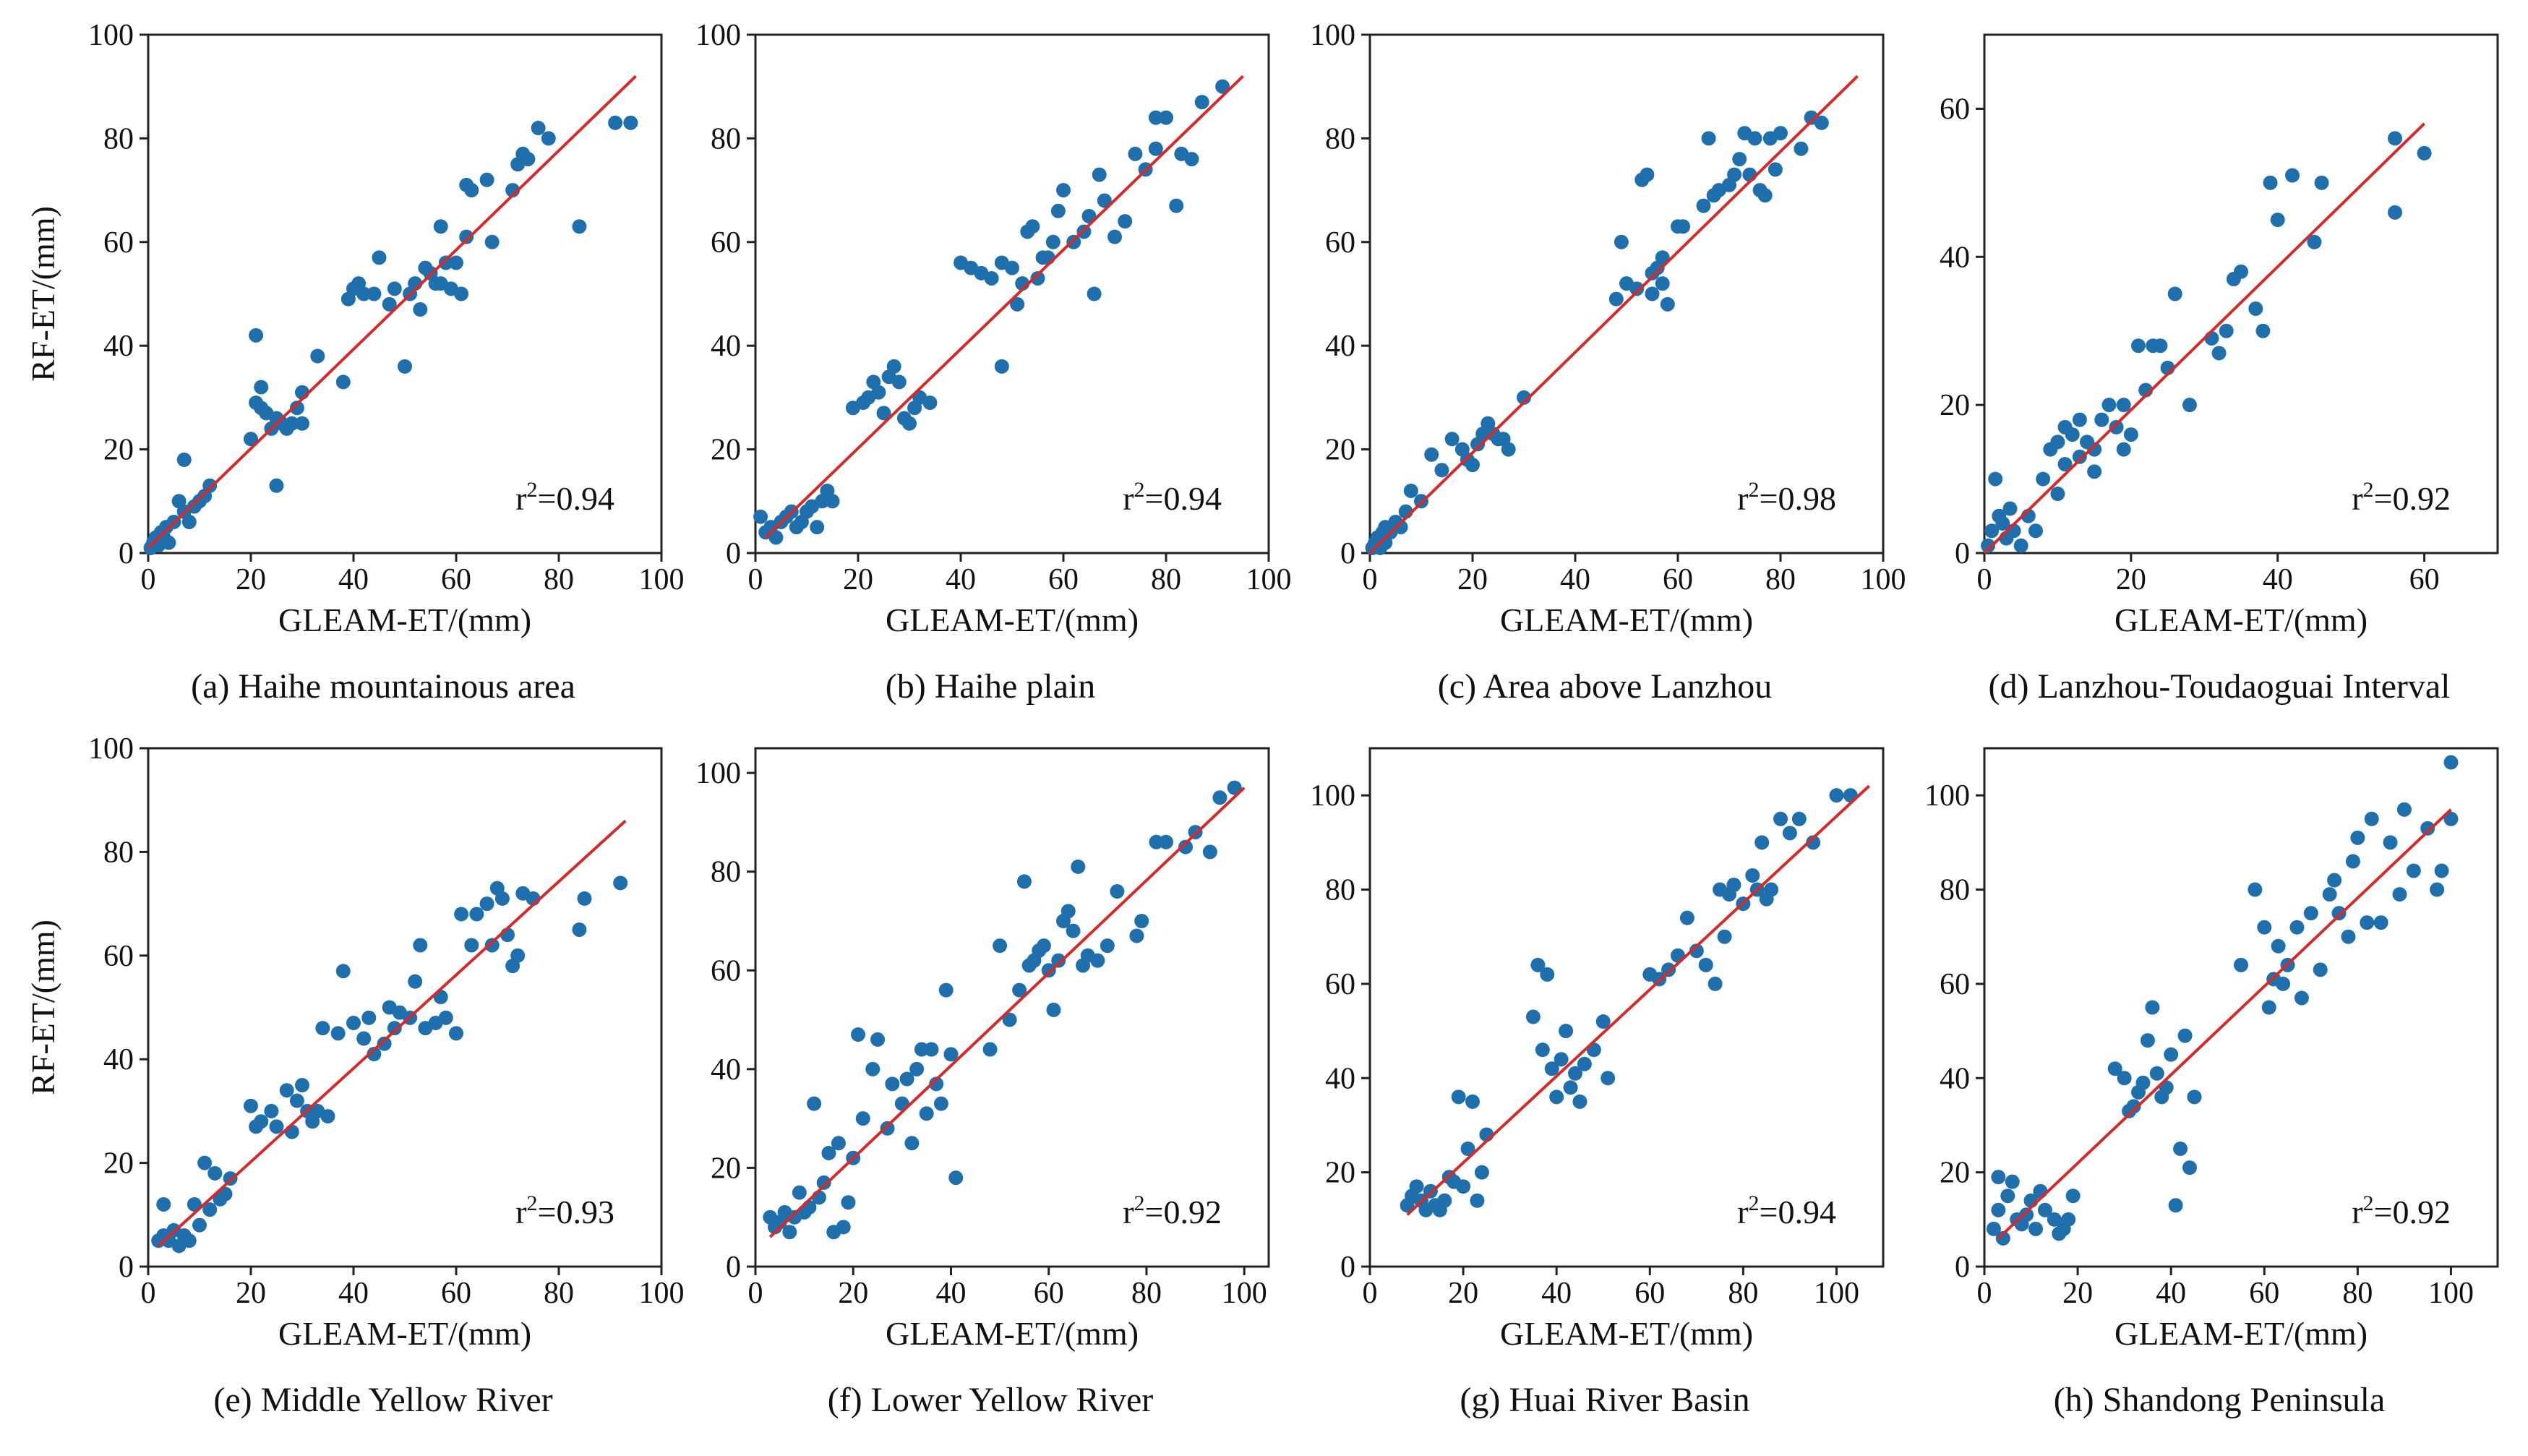 The height and width of the screenshot is (1456, 2528). What do you see at coordinates (1604, 1400) in the screenshot?
I see `panel-caption: (g) Huai River Basin` at bounding box center [1604, 1400].